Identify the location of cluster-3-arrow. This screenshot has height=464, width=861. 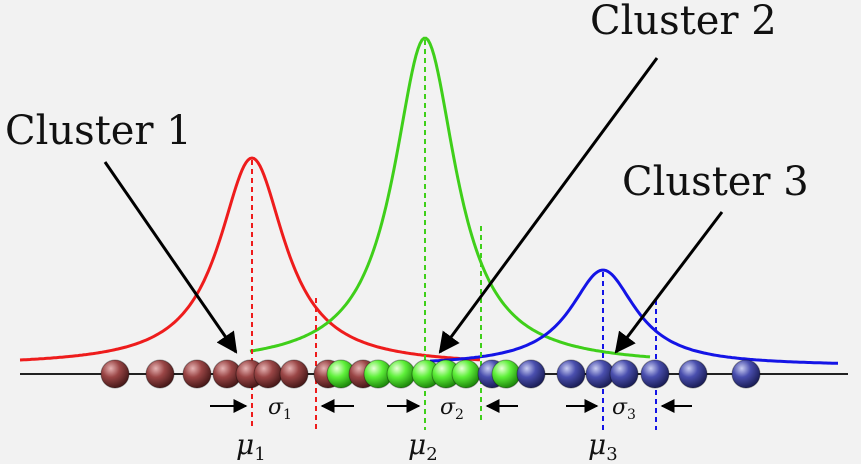
(669, 282).